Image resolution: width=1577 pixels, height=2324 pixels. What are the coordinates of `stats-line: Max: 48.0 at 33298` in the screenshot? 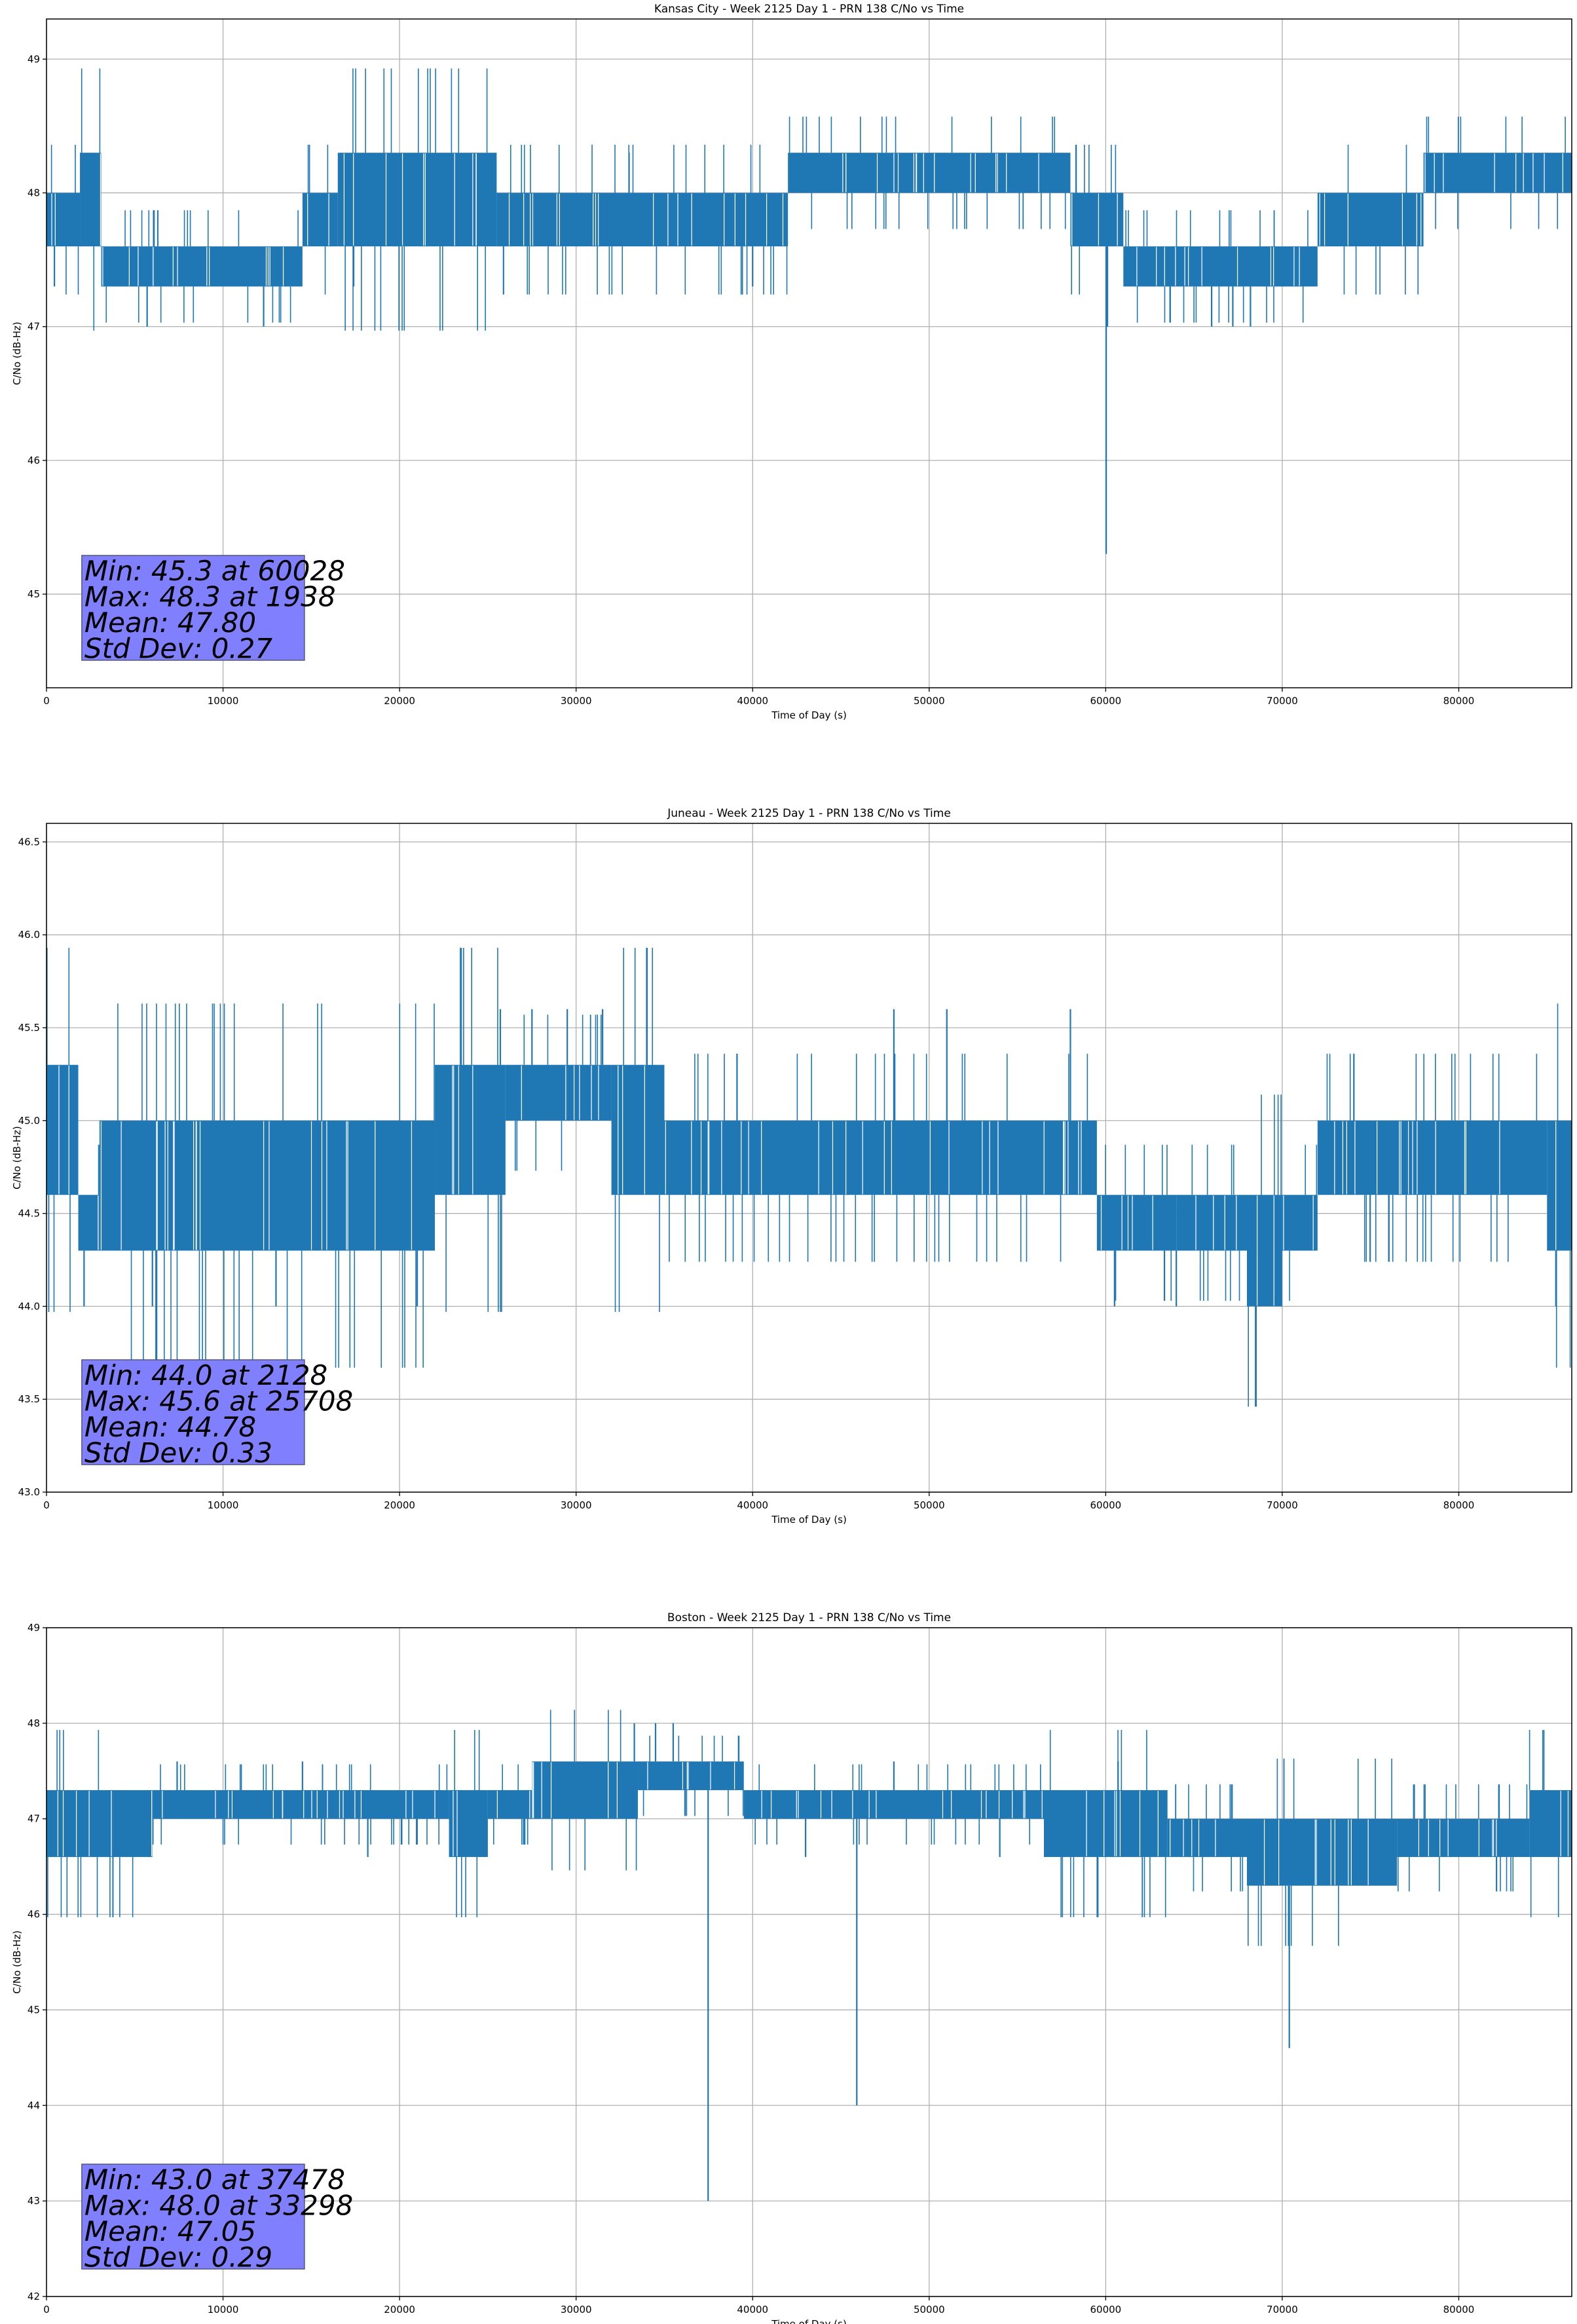 It's located at (218, 2206).